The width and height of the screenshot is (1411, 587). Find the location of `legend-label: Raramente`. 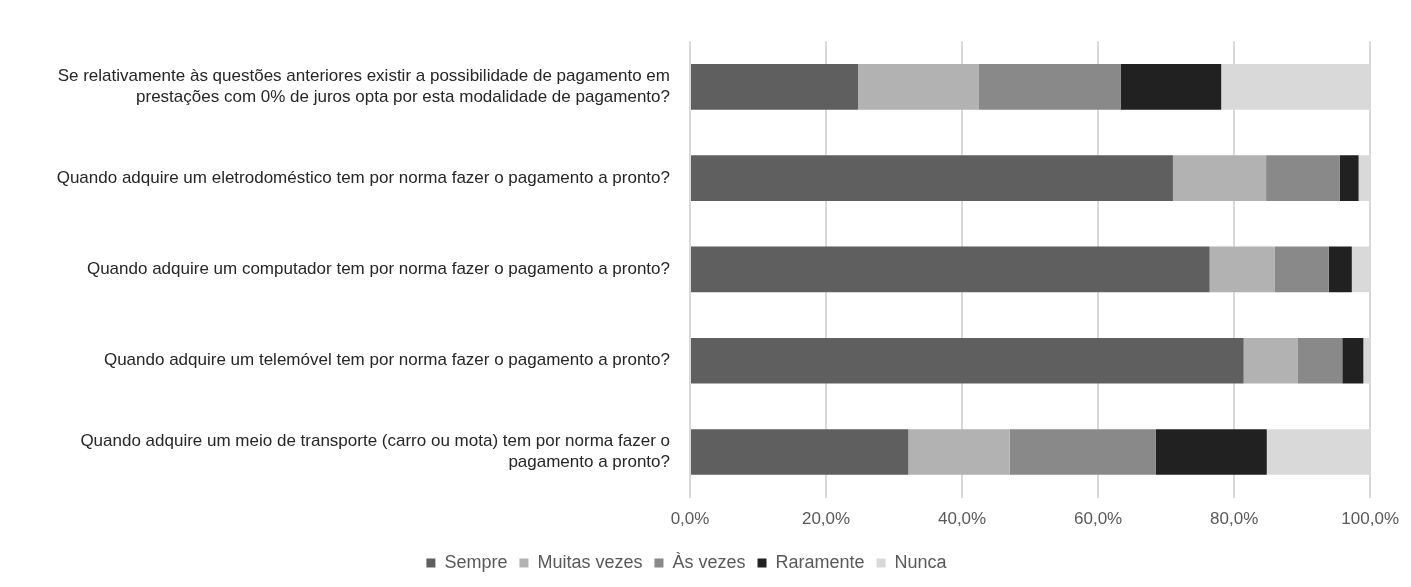

legend-label: Raramente is located at coordinates (820, 561).